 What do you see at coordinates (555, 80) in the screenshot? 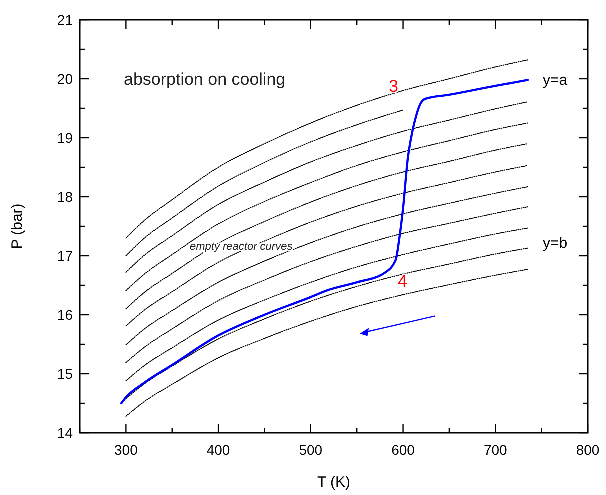
I see `annotation: y=a` at bounding box center [555, 80].